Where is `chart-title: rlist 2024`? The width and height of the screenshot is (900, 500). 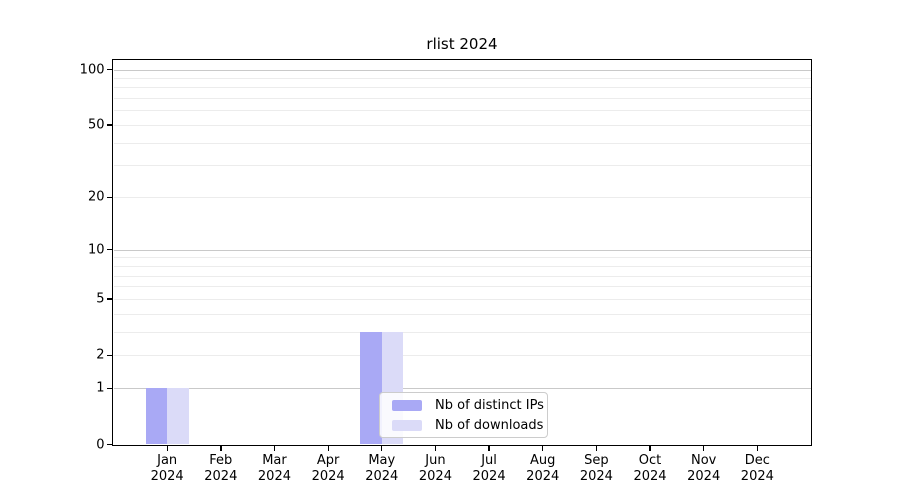 chart-title: rlist 2024 is located at coordinates (462, 44).